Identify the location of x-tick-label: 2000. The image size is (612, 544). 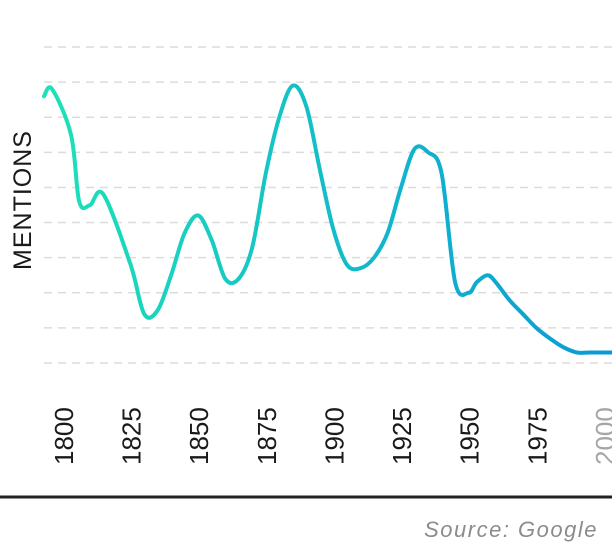
(601, 436).